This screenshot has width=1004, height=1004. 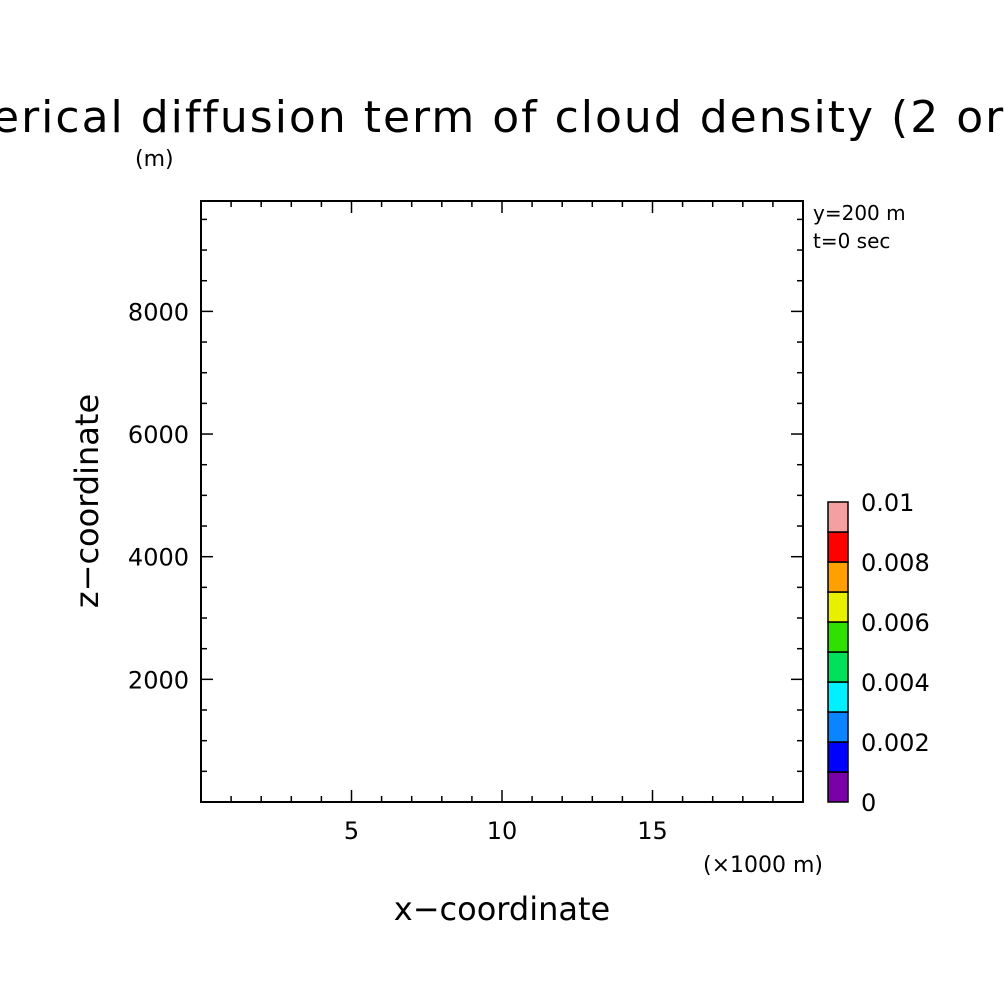 What do you see at coordinates (158, 312) in the screenshot?
I see `y-tick-label: 8000` at bounding box center [158, 312].